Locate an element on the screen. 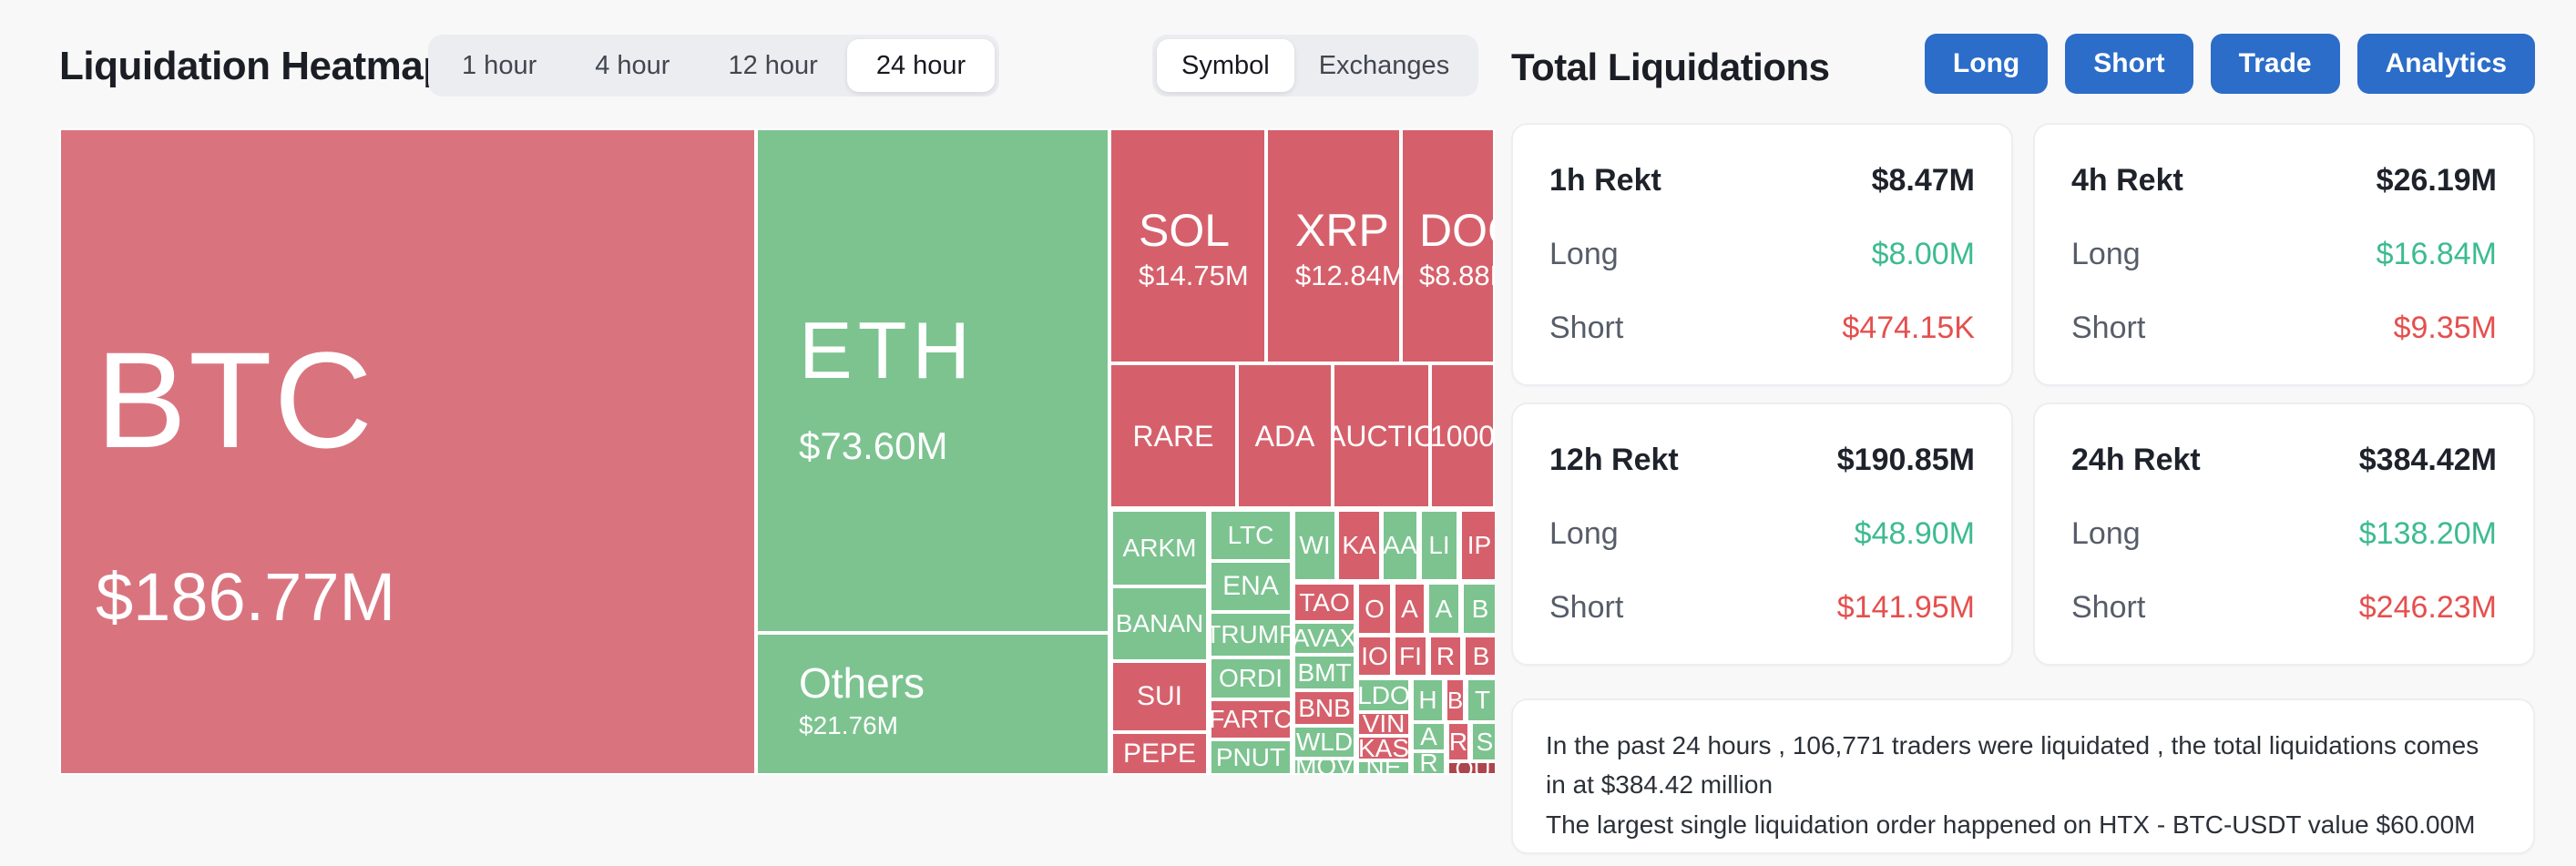 This screenshot has height=866, width=2576. treemap-cell-ne: NE is located at coordinates (1383, 767).